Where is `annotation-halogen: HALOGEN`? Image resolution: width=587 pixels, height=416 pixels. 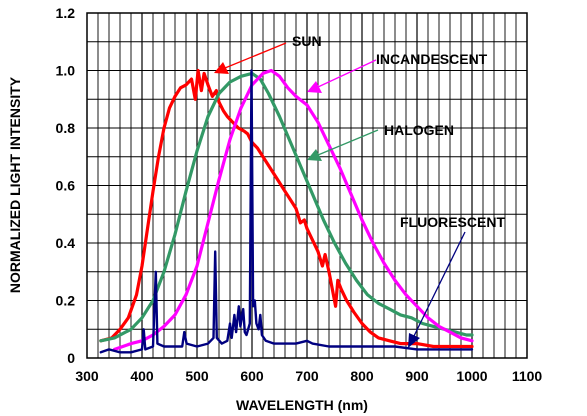
annotation-halogen: HALOGEN is located at coordinates (380, 141).